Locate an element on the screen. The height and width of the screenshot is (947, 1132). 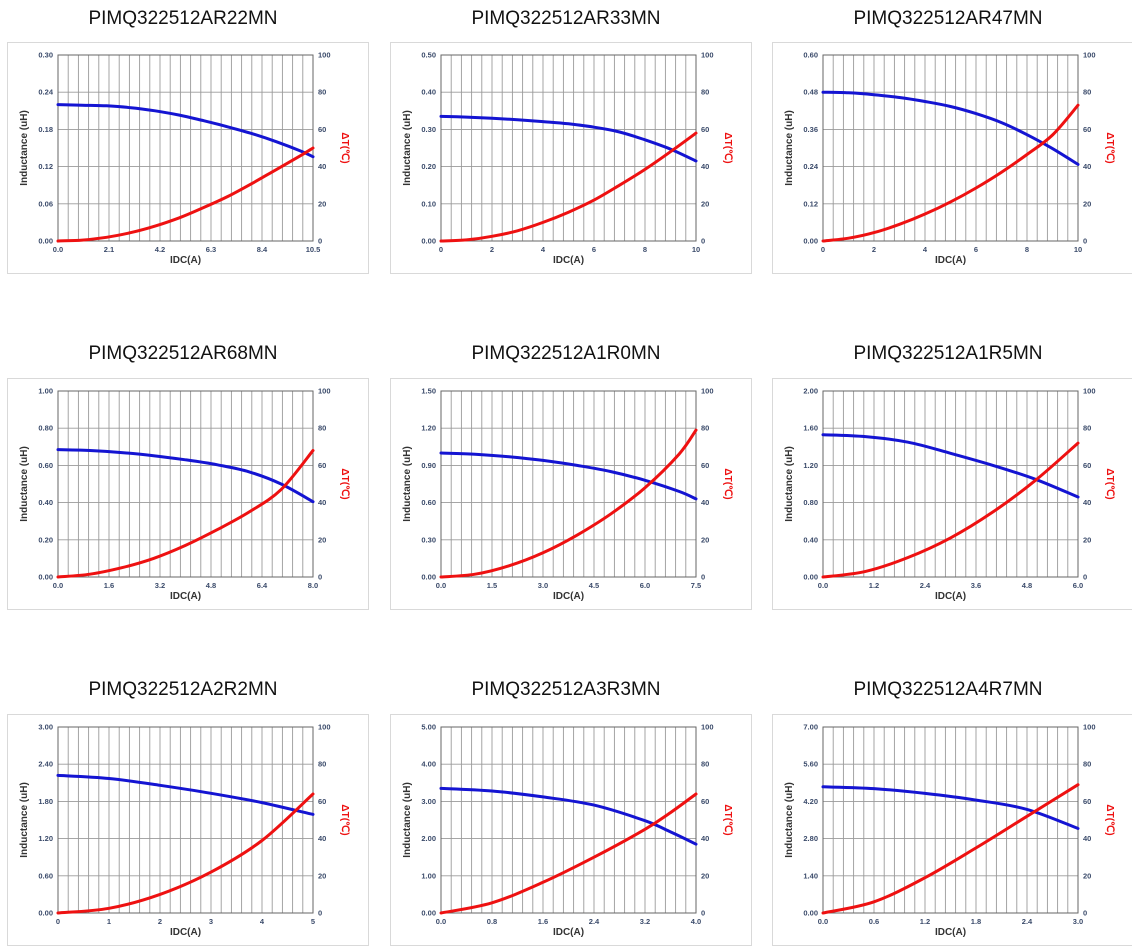
x-tick-label: 3.2 is located at coordinates (645, 921).